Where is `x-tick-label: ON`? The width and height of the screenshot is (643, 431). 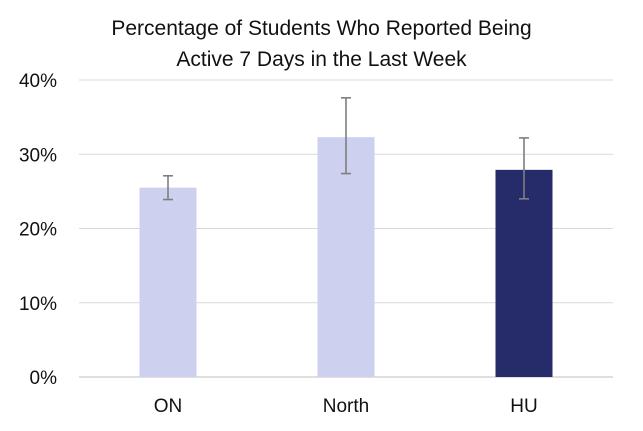
x-tick-label: ON is located at coordinates (168, 406).